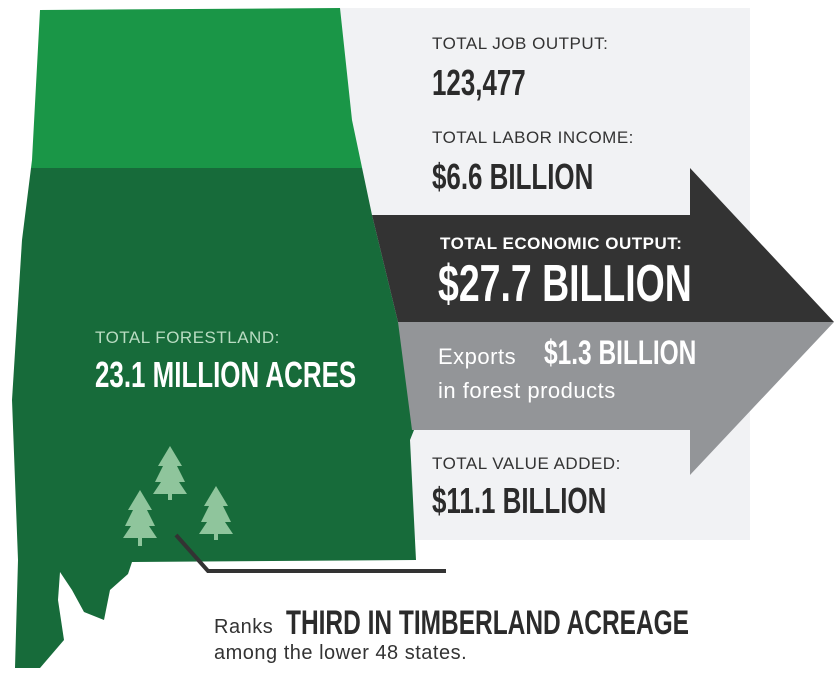 This screenshot has width=834, height=681. I want to click on label: TOTAL FORESTLAND:, so click(187, 337).